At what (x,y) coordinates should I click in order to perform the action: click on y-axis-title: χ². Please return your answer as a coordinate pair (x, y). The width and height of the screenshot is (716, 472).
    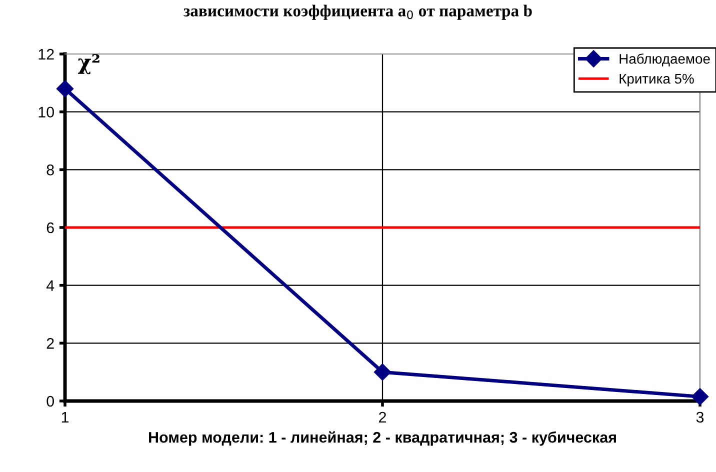
    Looking at the image, I should click on (89, 64).